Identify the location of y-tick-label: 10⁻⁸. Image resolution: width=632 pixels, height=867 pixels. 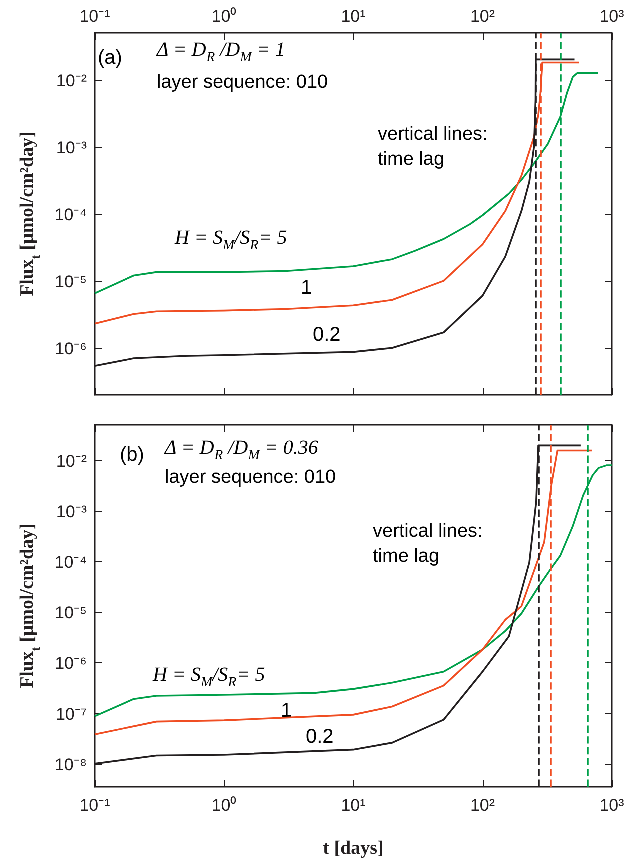
(70, 764).